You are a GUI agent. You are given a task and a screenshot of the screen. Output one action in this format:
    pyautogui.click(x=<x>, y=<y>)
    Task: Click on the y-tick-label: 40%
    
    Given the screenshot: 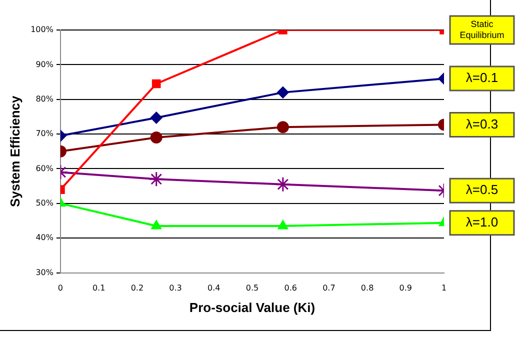 What is the action you would take?
    pyautogui.click(x=45, y=237)
    